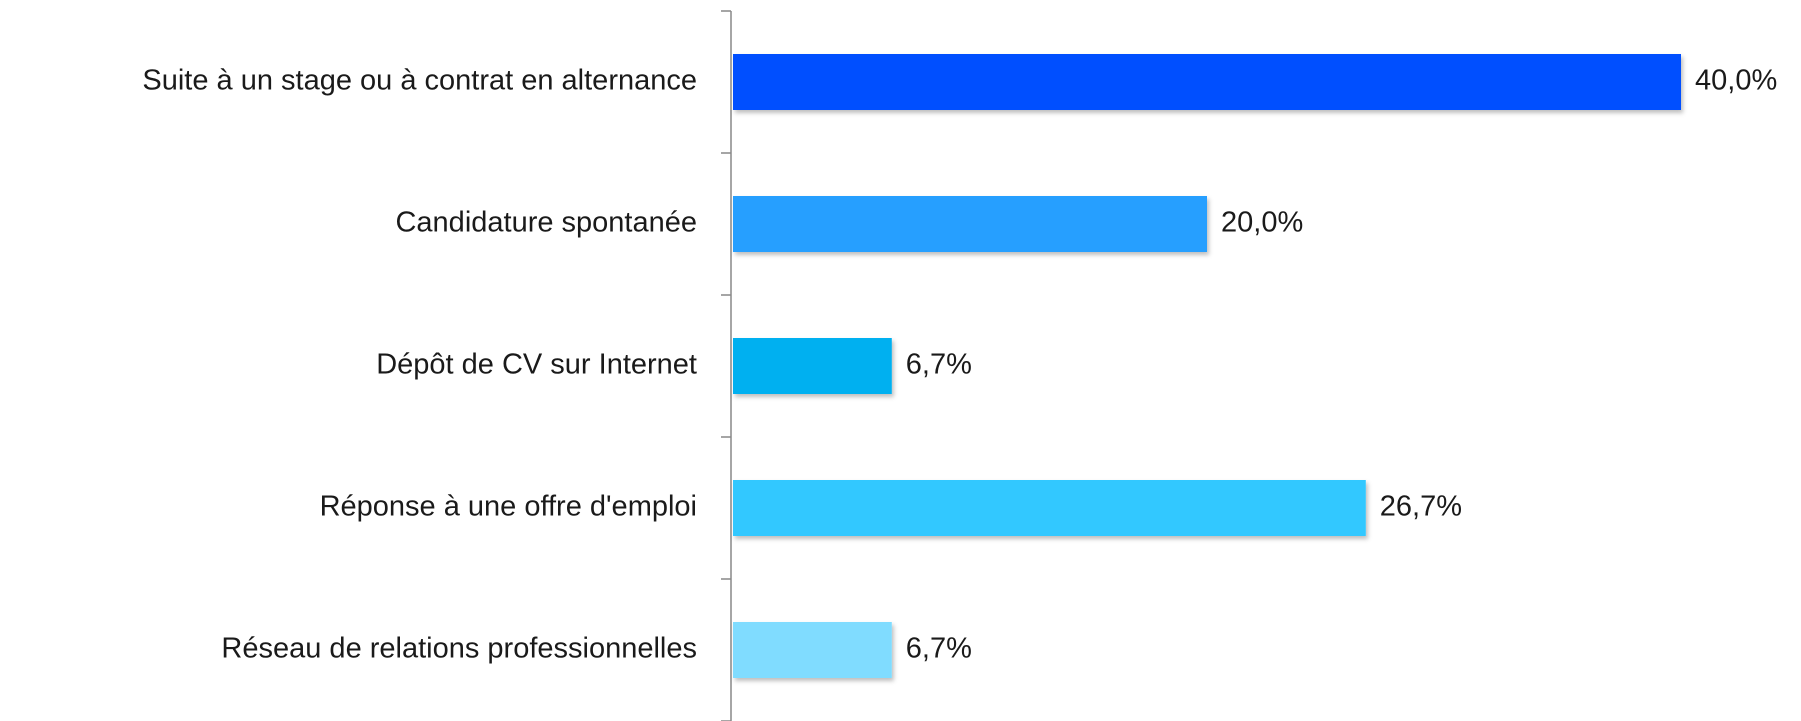 This screenshot has height=721, width=1801. Describe the element at coordinates (546, 223) in the screenshot. I see `category-label: Candidature spontanée` at that location.